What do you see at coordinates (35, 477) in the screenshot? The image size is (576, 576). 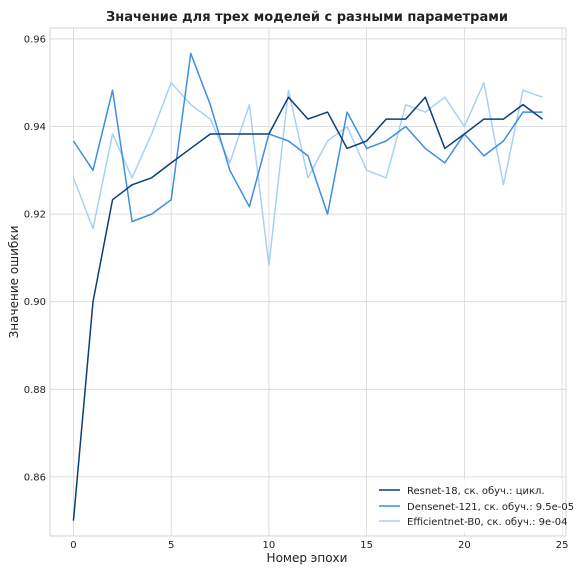 I see `y-tick-label: 0.86` at bounding box center [35, 477].